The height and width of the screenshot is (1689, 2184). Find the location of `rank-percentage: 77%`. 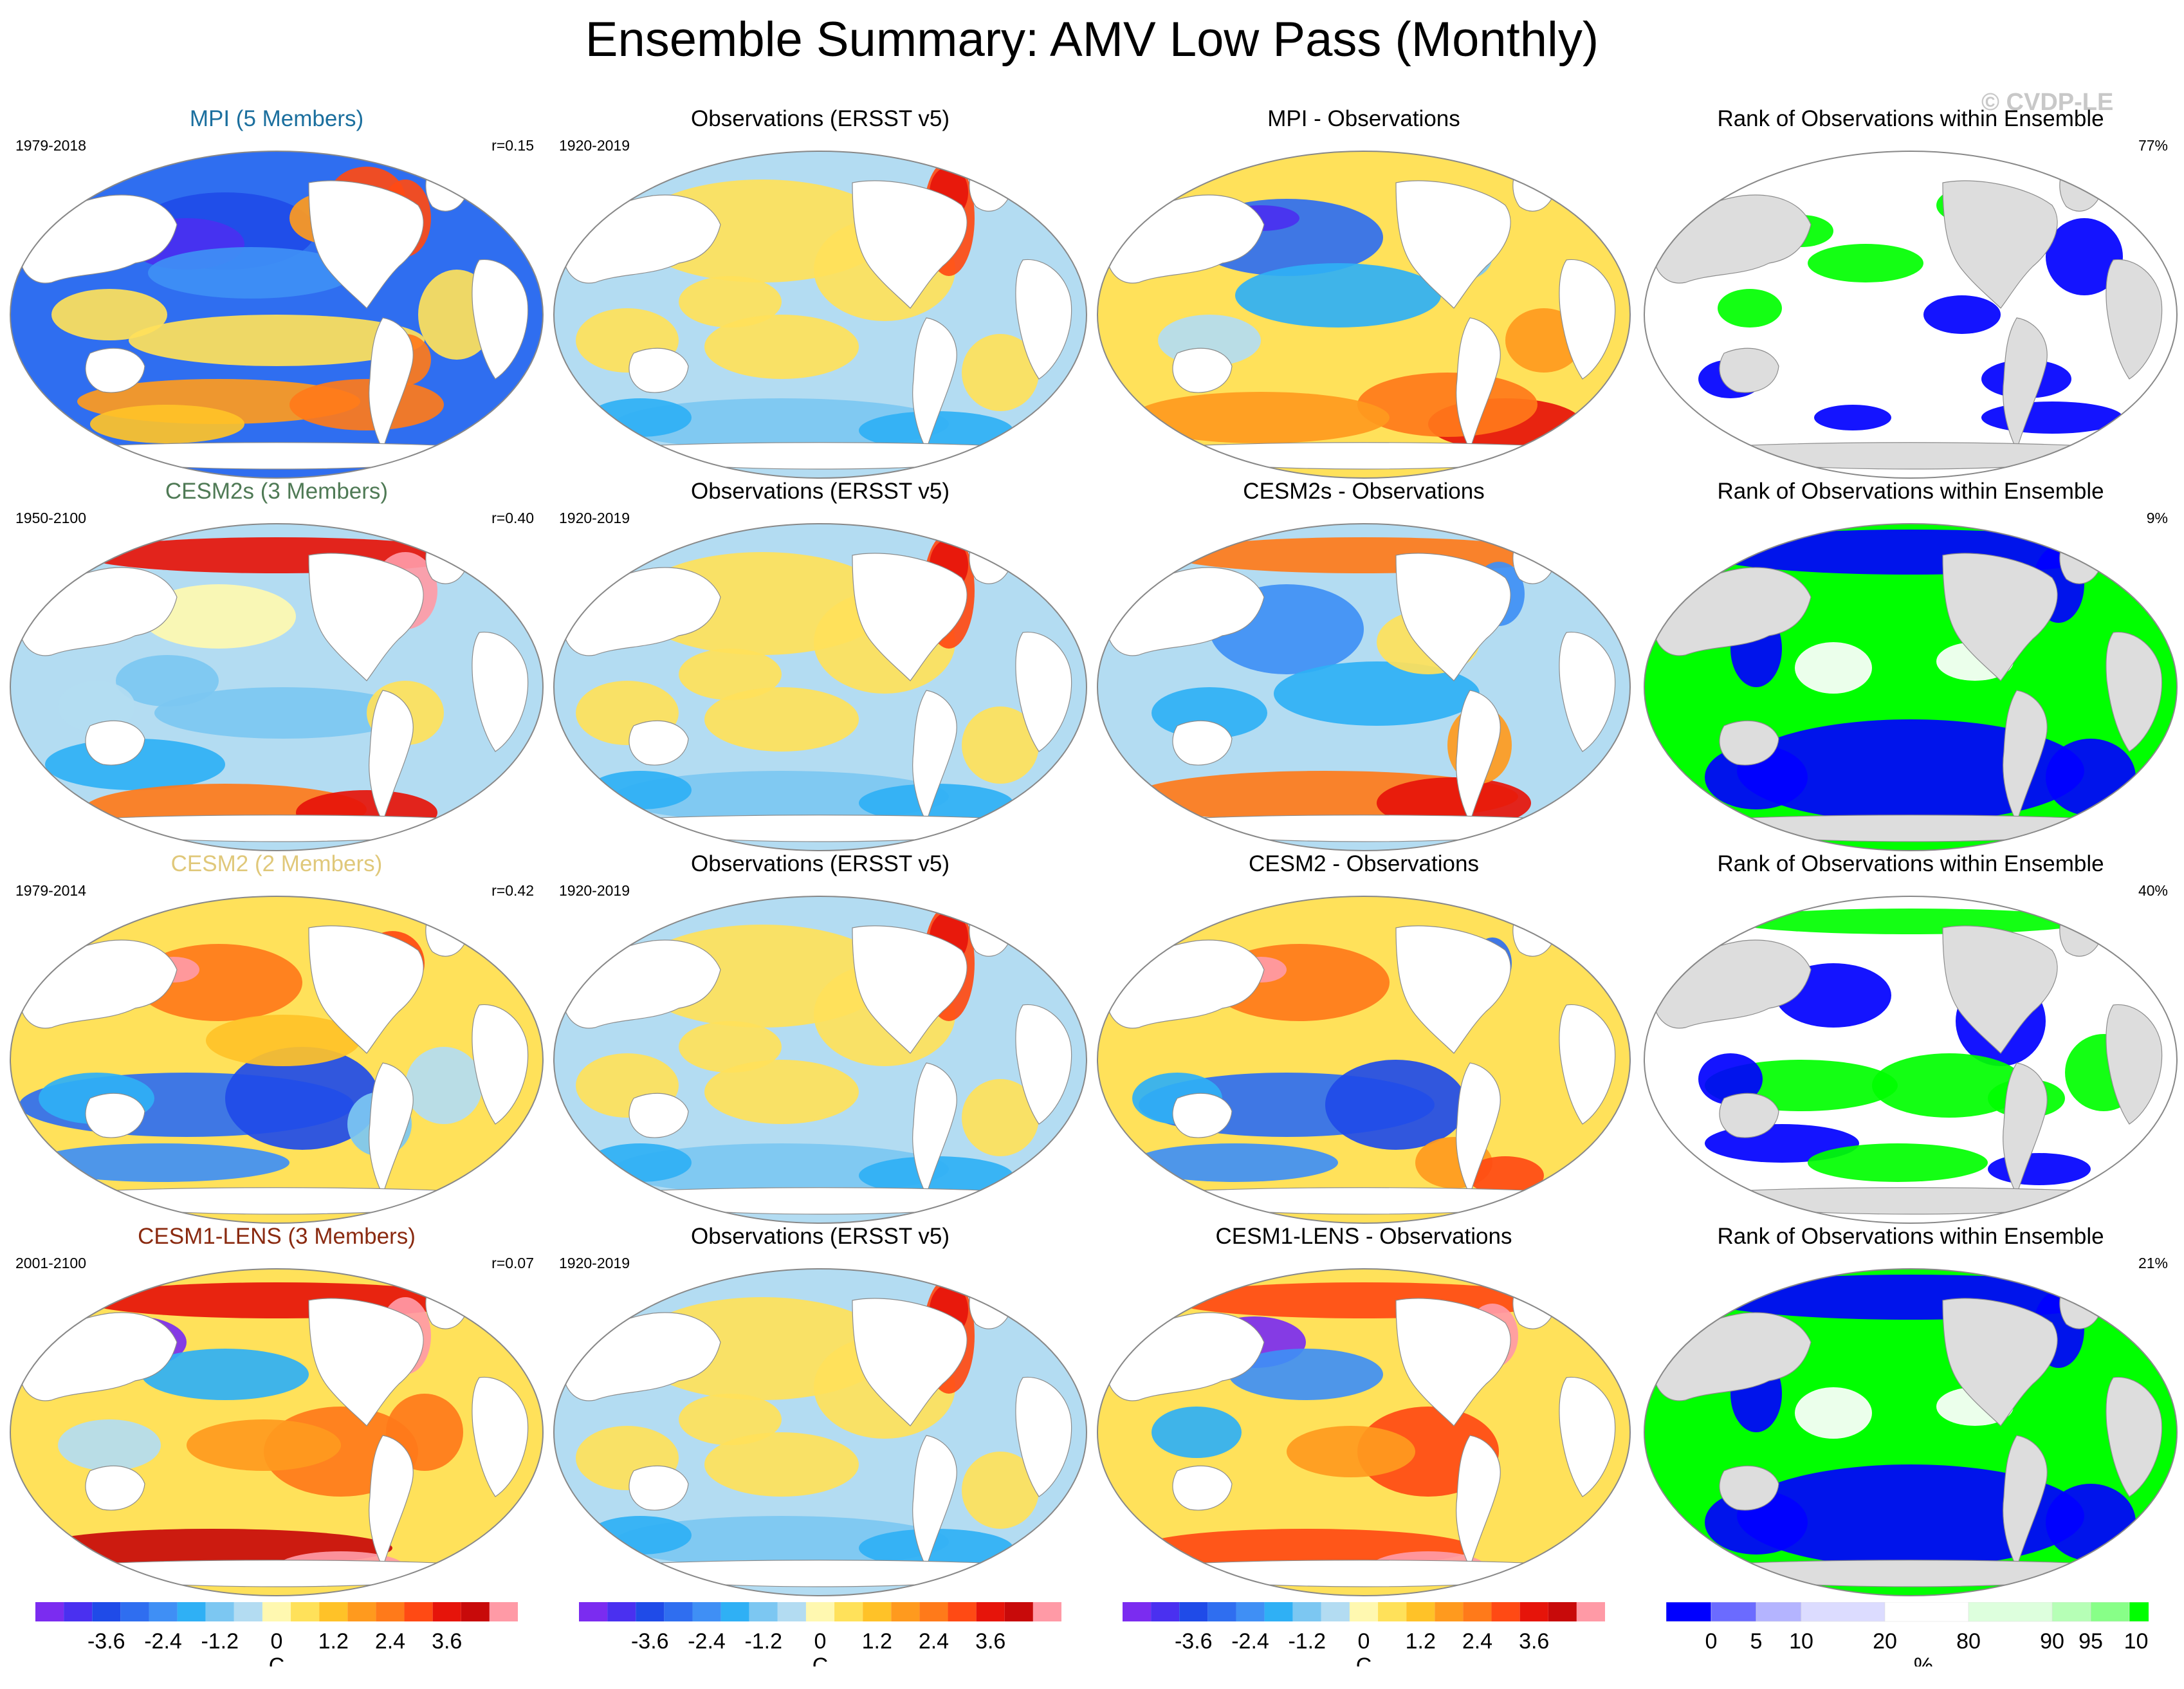

rank-percentage: 77% is located at coordinates (2153, 145).